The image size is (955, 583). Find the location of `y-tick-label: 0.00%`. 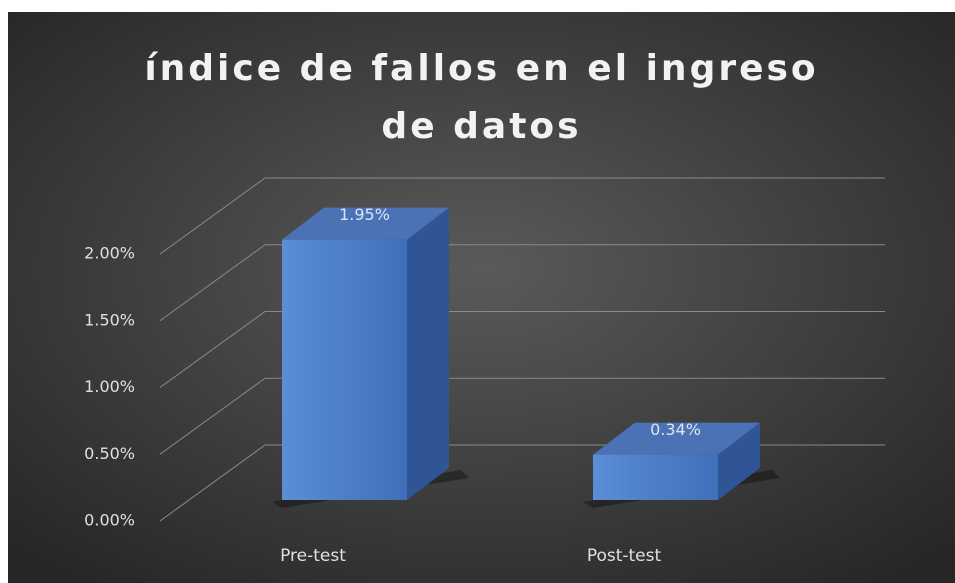

y-tick-label: 0.00% is located at coordinates (109, 520).